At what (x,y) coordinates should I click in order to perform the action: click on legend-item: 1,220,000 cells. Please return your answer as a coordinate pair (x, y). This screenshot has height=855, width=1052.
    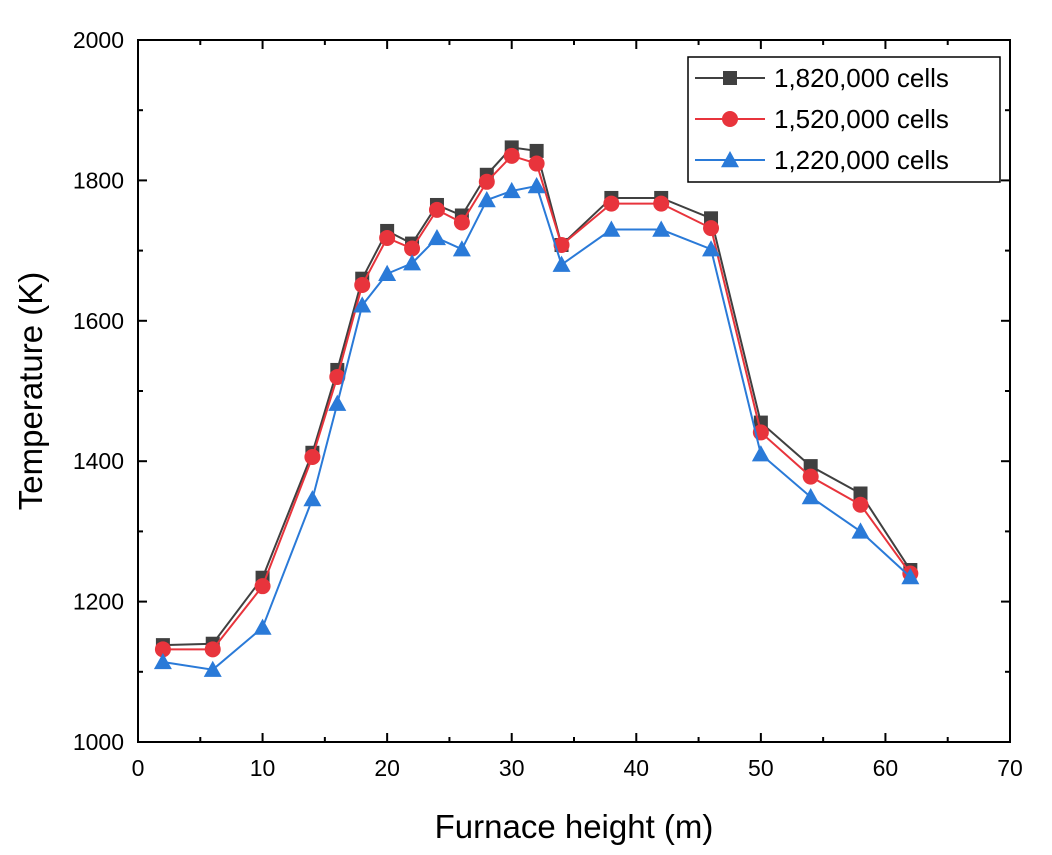
    Looking at the image, I should click on (822, 160).